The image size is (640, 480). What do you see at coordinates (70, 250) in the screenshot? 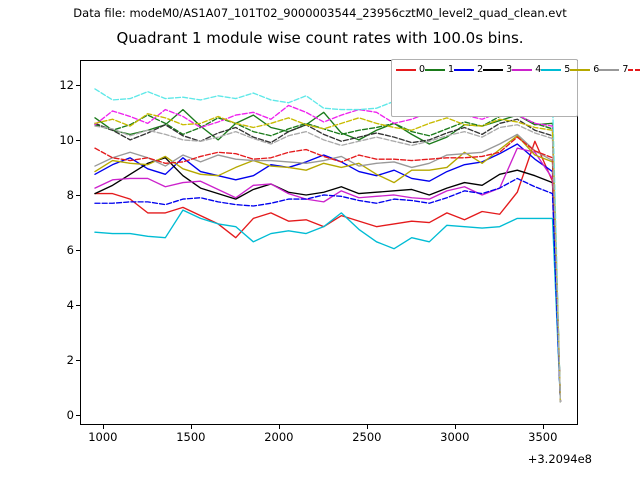
I see `y-tick-label: 6` at bounding box center [70, 250].